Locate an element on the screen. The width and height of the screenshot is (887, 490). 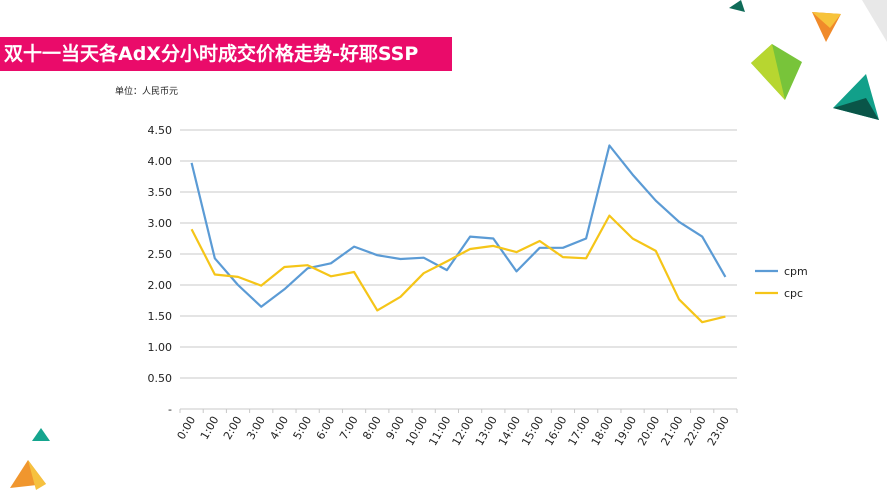
y-tick-label: 2.50 is located at coordinates (160, 254).